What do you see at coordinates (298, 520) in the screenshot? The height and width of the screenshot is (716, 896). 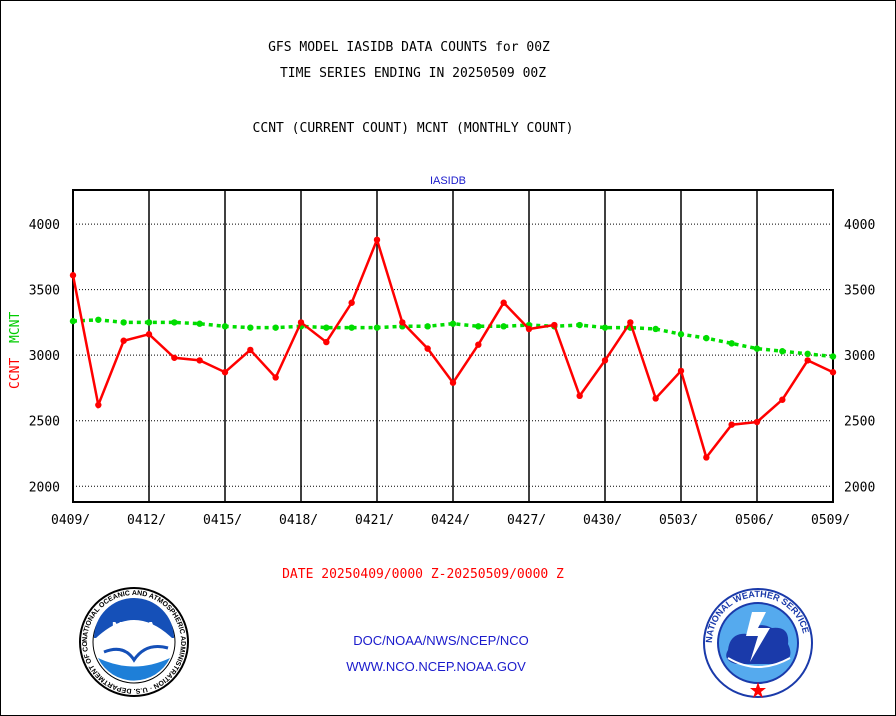 I see `x-tick-label: 0418/` at bounding box center [298, 520].